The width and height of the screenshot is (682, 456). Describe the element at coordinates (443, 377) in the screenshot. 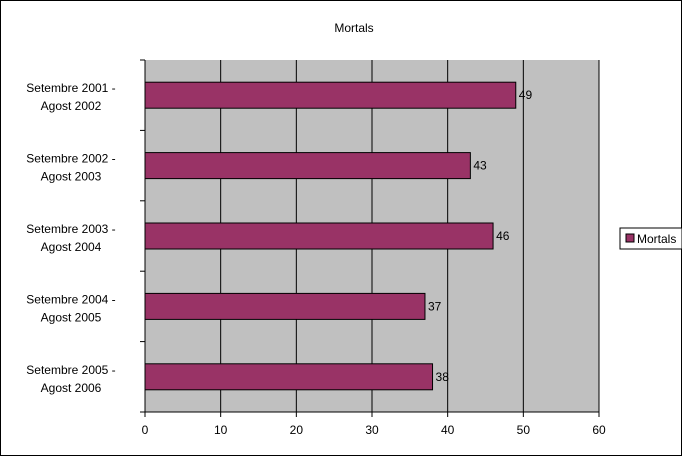

I see `data-label: 38` at that location.